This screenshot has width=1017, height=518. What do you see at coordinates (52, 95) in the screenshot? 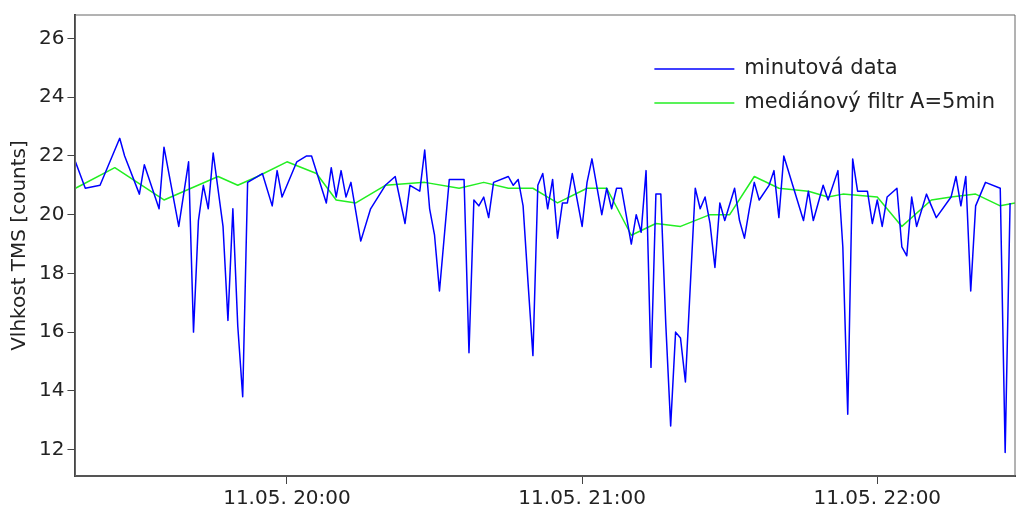
I see `y-tick-label: 24` at bounding box center [52, 95].